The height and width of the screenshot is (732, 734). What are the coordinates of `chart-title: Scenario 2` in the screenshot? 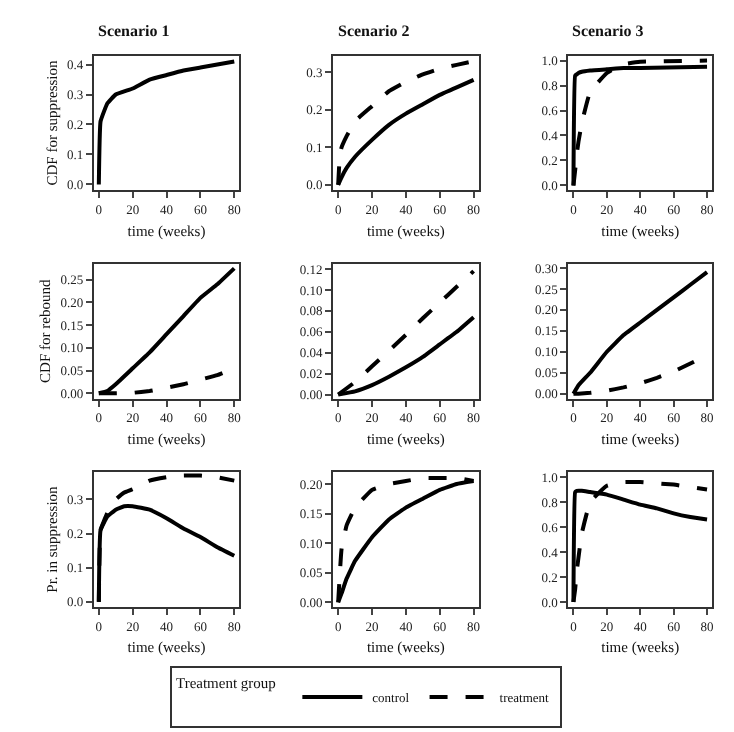 It's located at (374, 31).